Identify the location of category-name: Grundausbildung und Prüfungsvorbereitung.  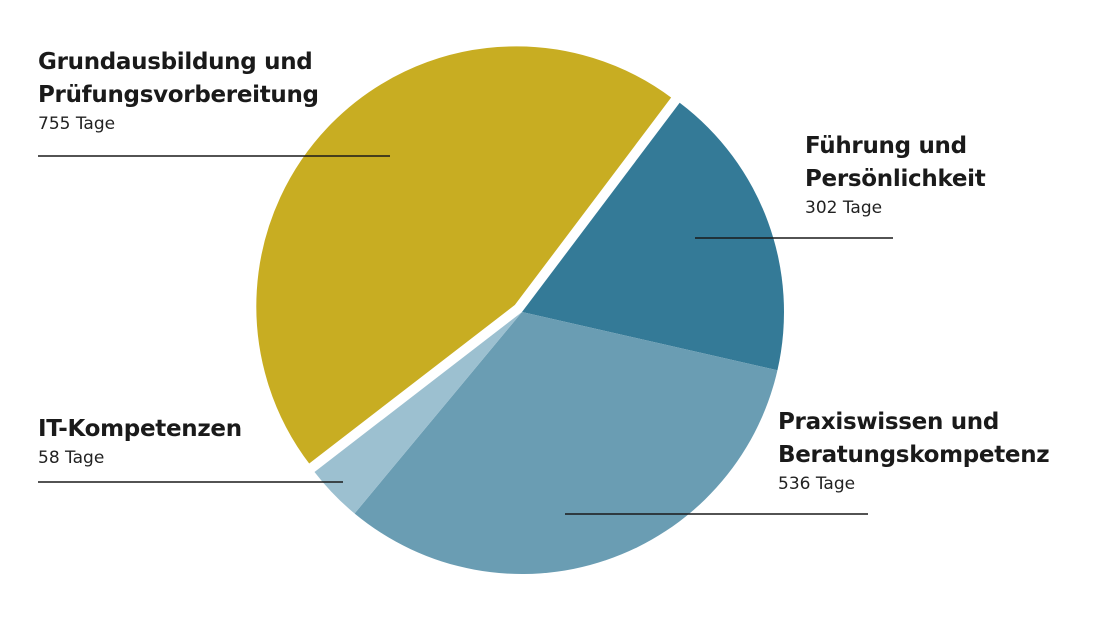
(178, 78).